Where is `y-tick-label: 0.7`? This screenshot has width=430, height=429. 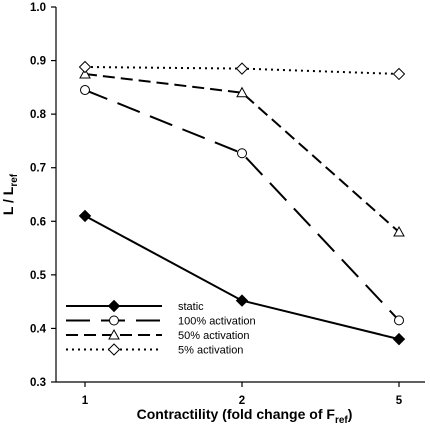 y-tick-label: 0.7 is located at coordinates (38, 169).